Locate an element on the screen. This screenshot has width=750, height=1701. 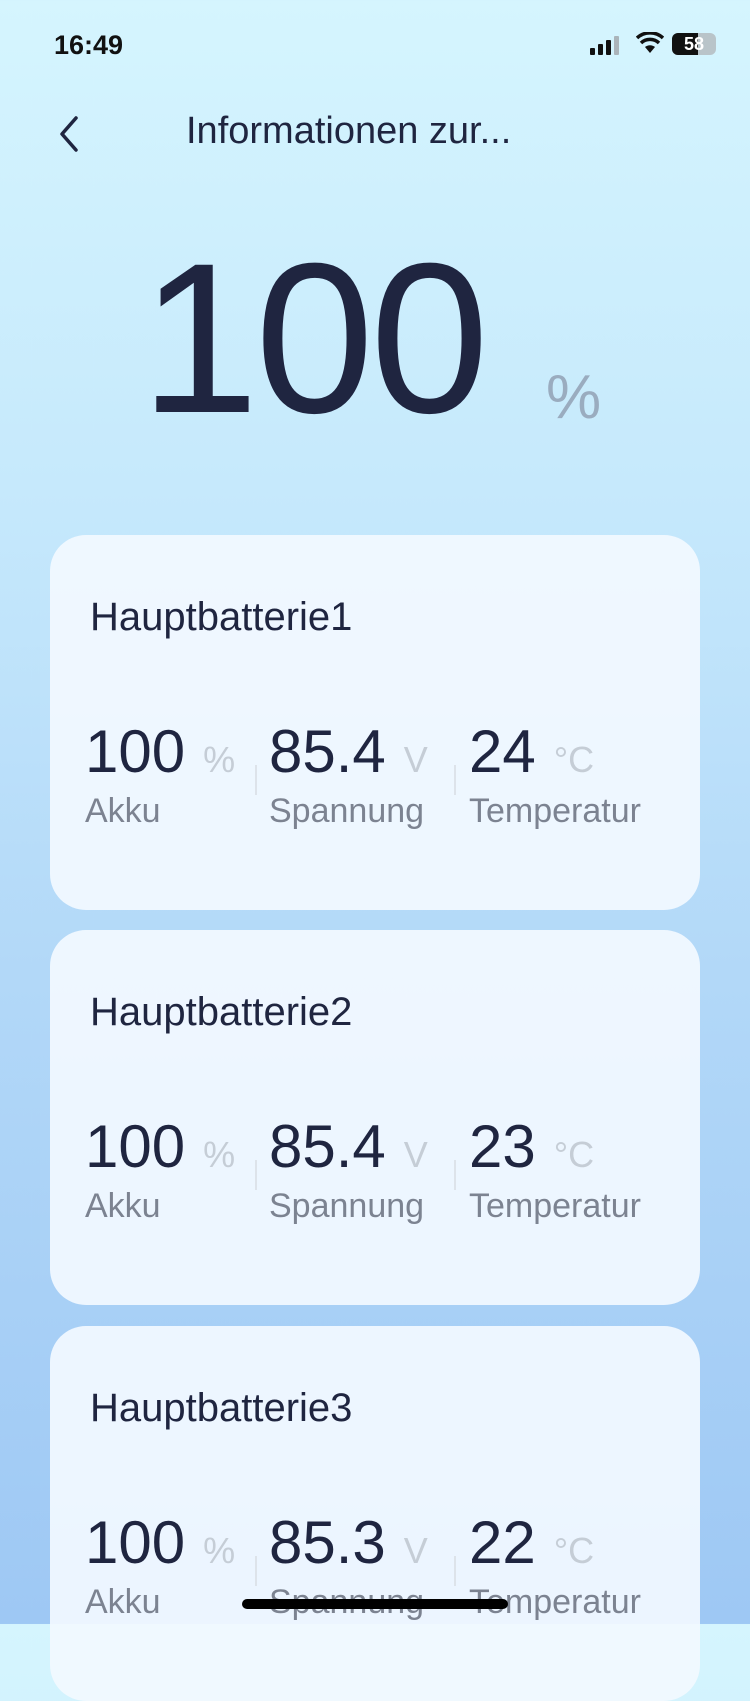
temperature-stat: 23 °C Temperatur is located at coordinates (555, 1169).